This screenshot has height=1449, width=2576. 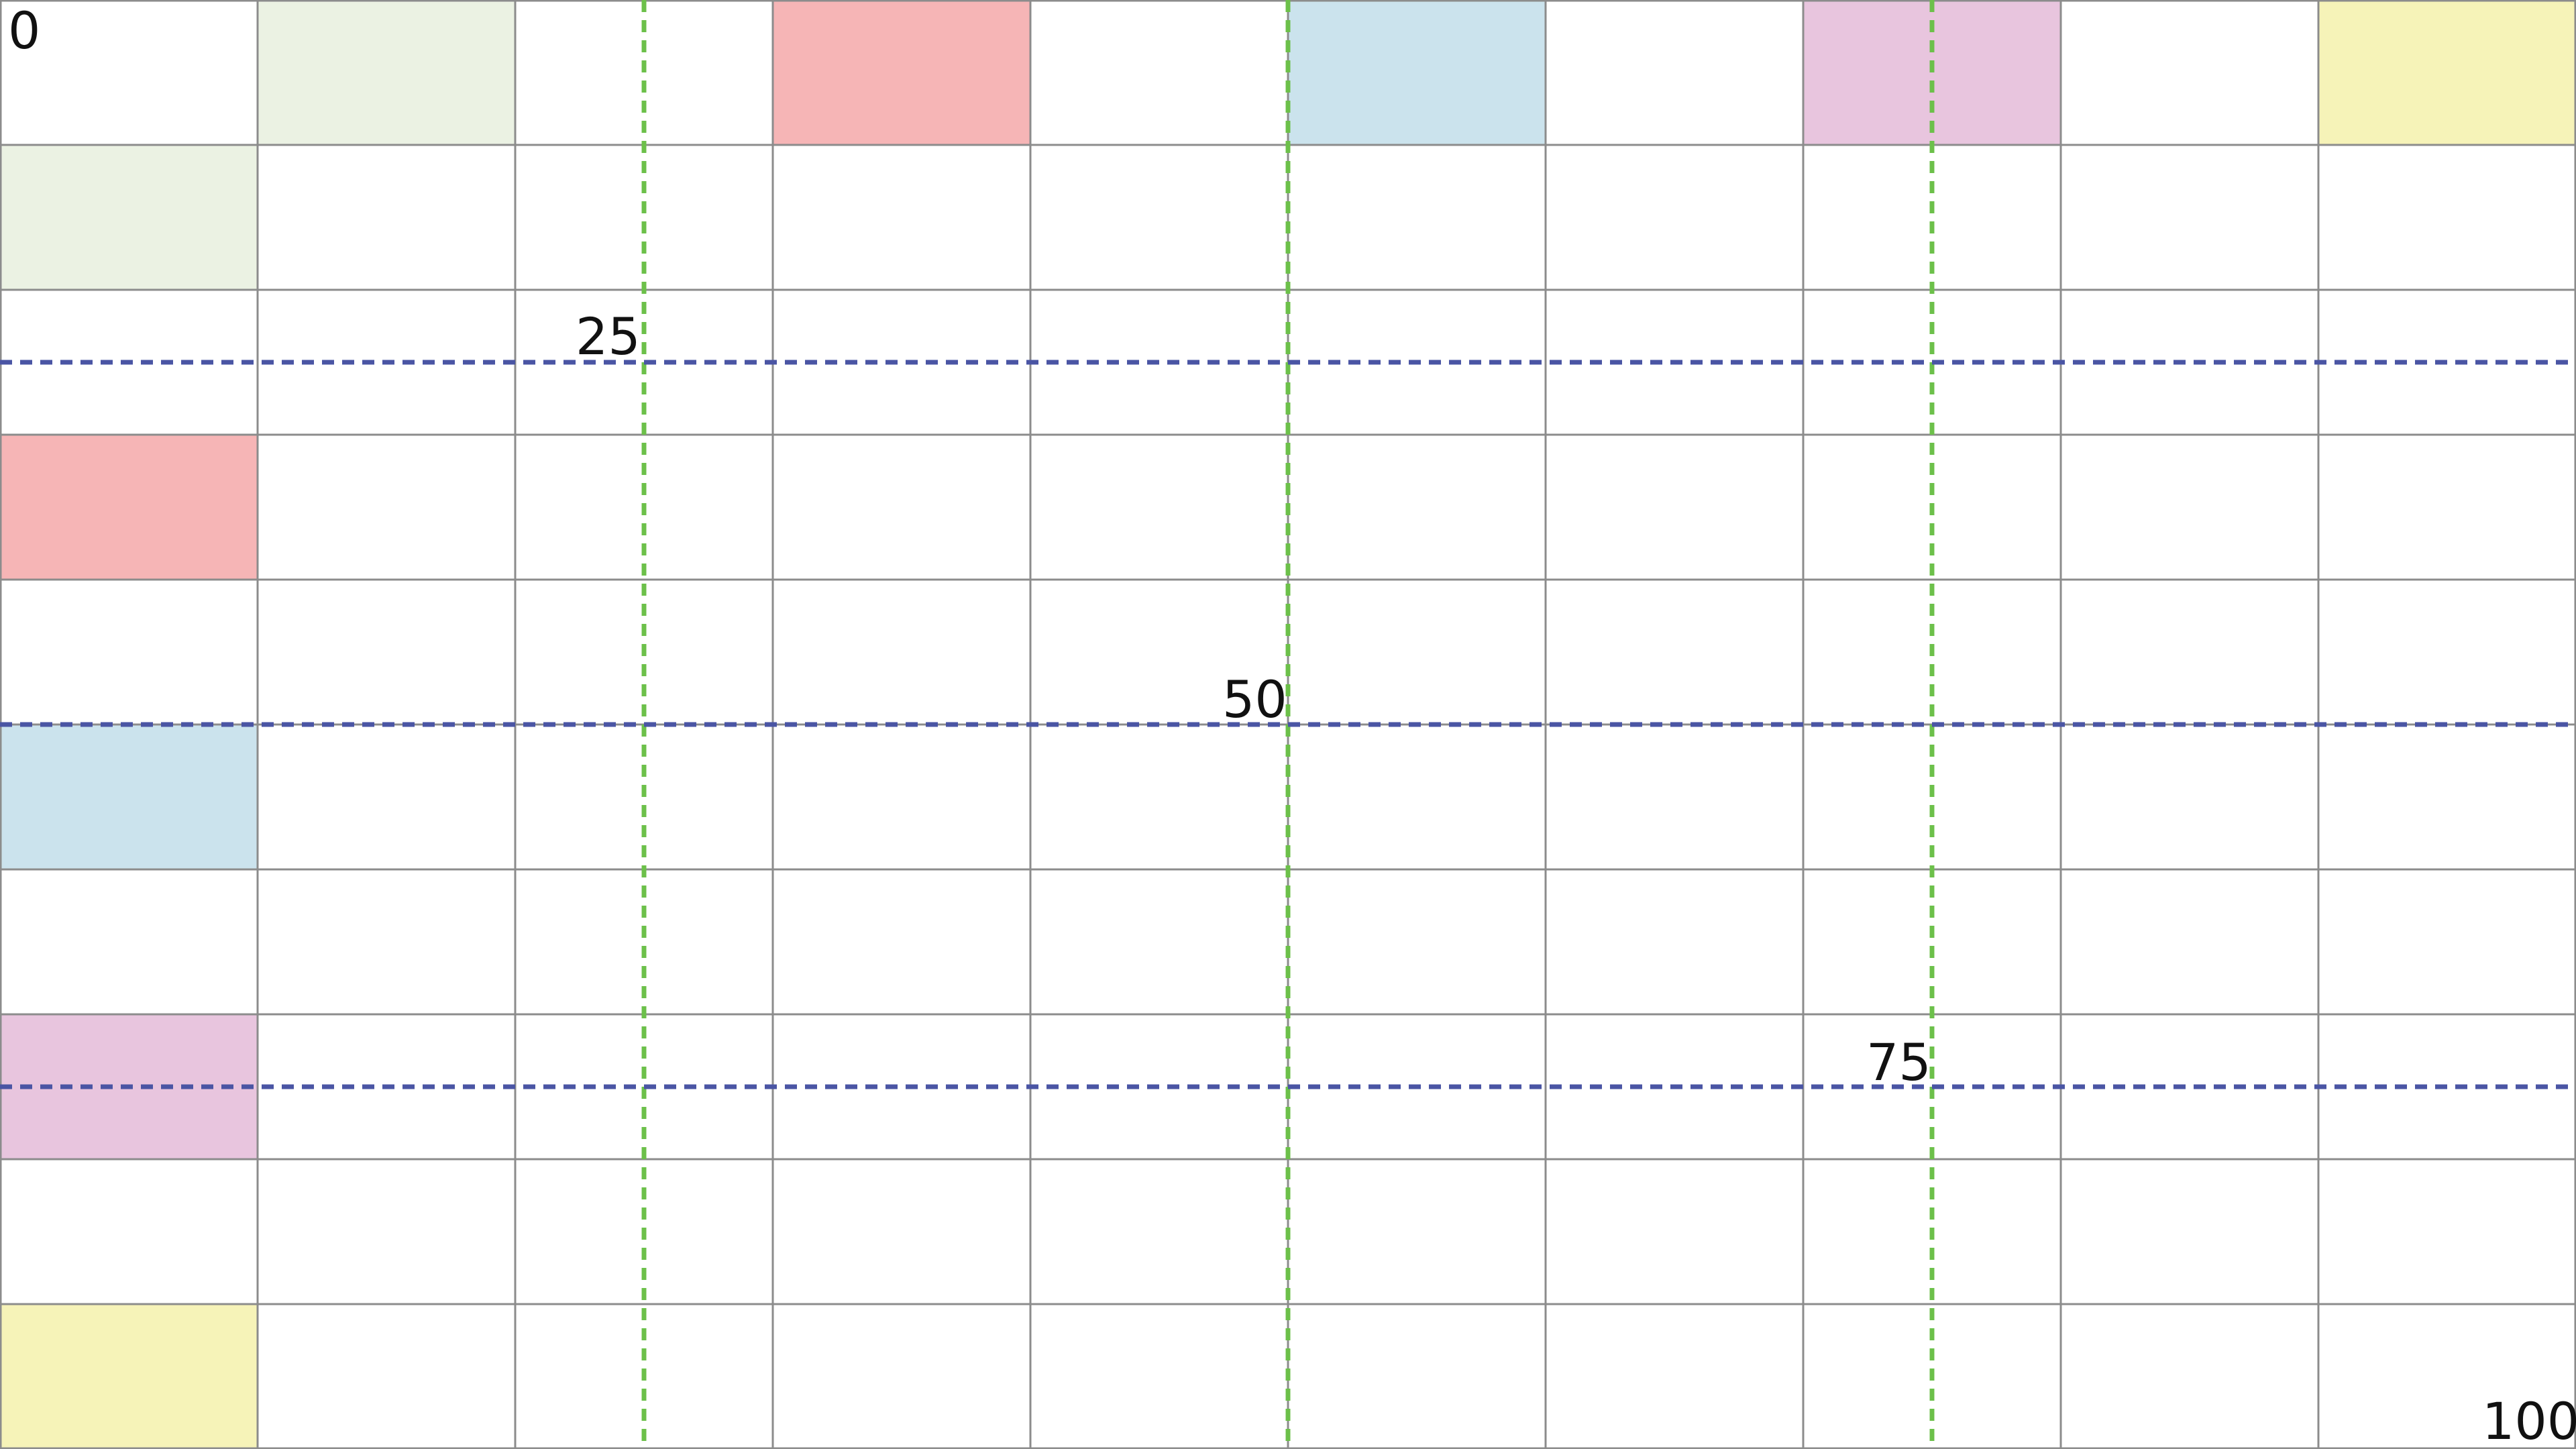 I want to click on label-origin: 0, so click(x=24, y=30).